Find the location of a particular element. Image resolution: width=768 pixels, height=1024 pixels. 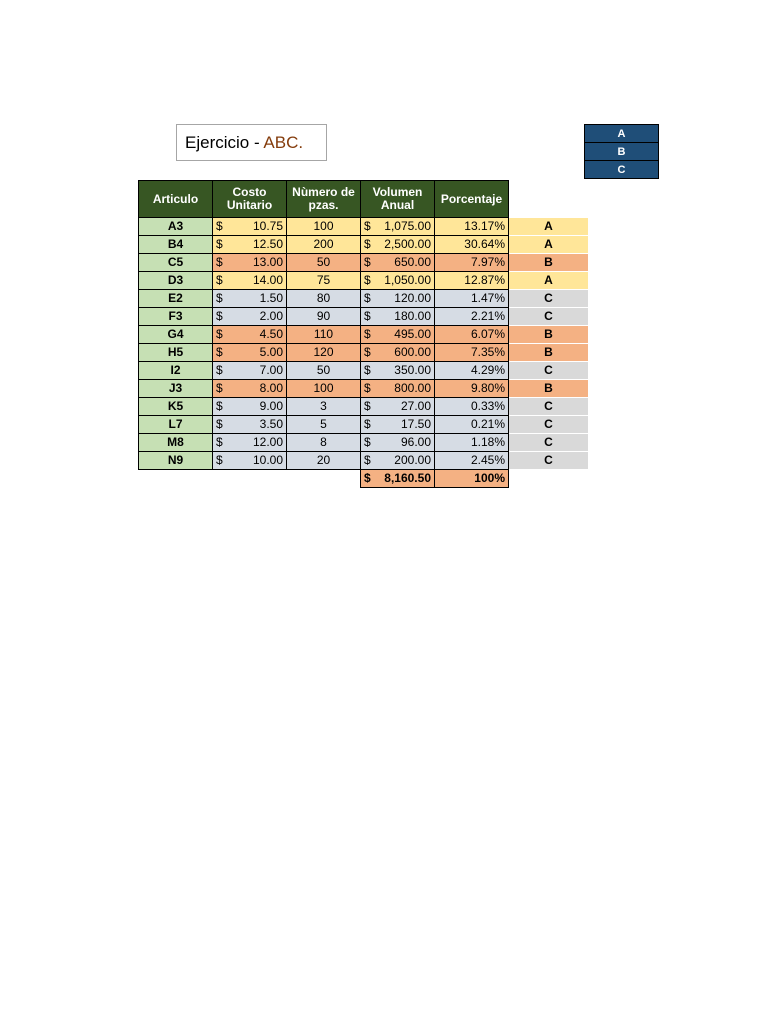

cell-volumen-anual: $200.00 is located at coordinates (397, 460).